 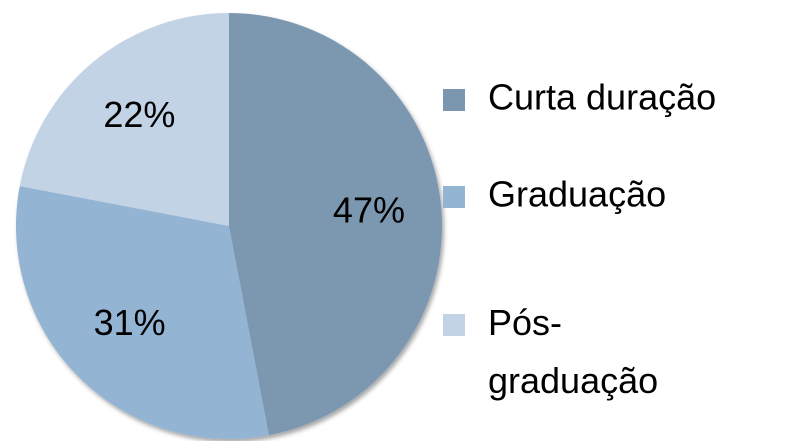 What do you see at coordinates (573, 351) in the screenshot?
I see `legend-label: Pós-graduação` at bounding box center [573, 351].